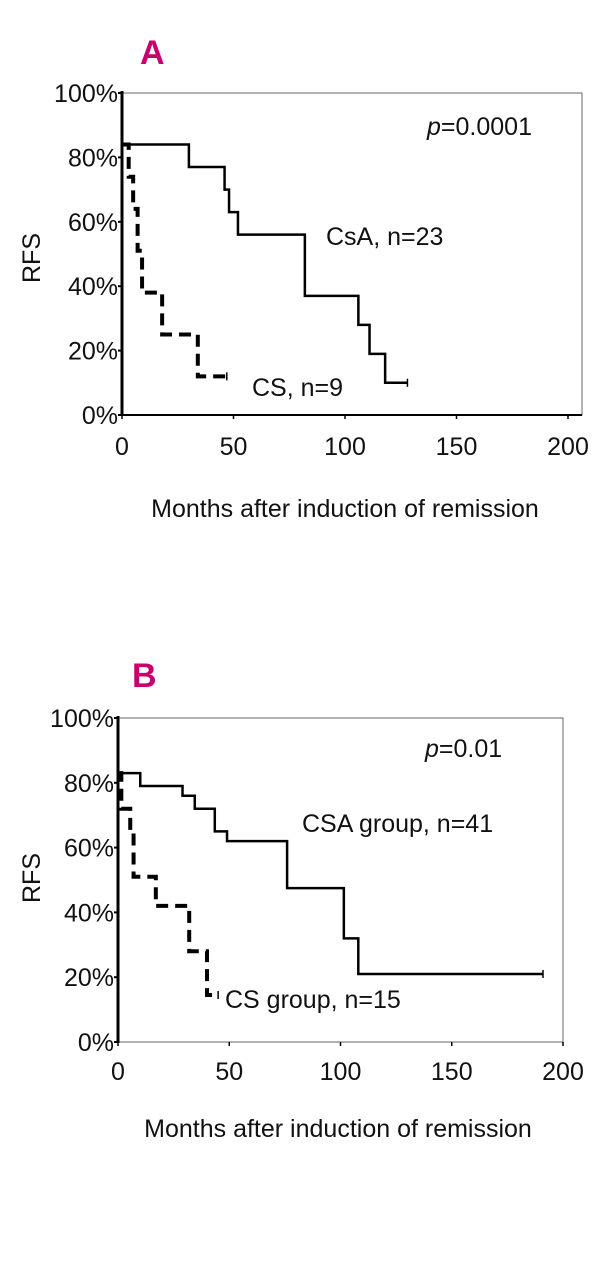 The image size is (601, 1280). What do you see at coordinates (265, 264) in the screenshot?
I see `km-curve-csa-a` at bounding box center [265, 264].